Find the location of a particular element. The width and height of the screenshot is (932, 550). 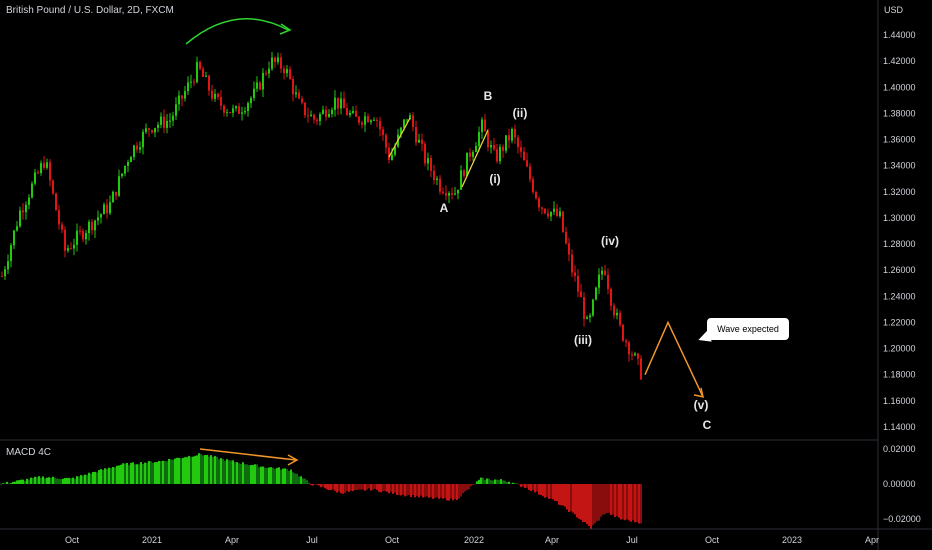

time-tick-label: 2021 is located at coordinates (152, 540).